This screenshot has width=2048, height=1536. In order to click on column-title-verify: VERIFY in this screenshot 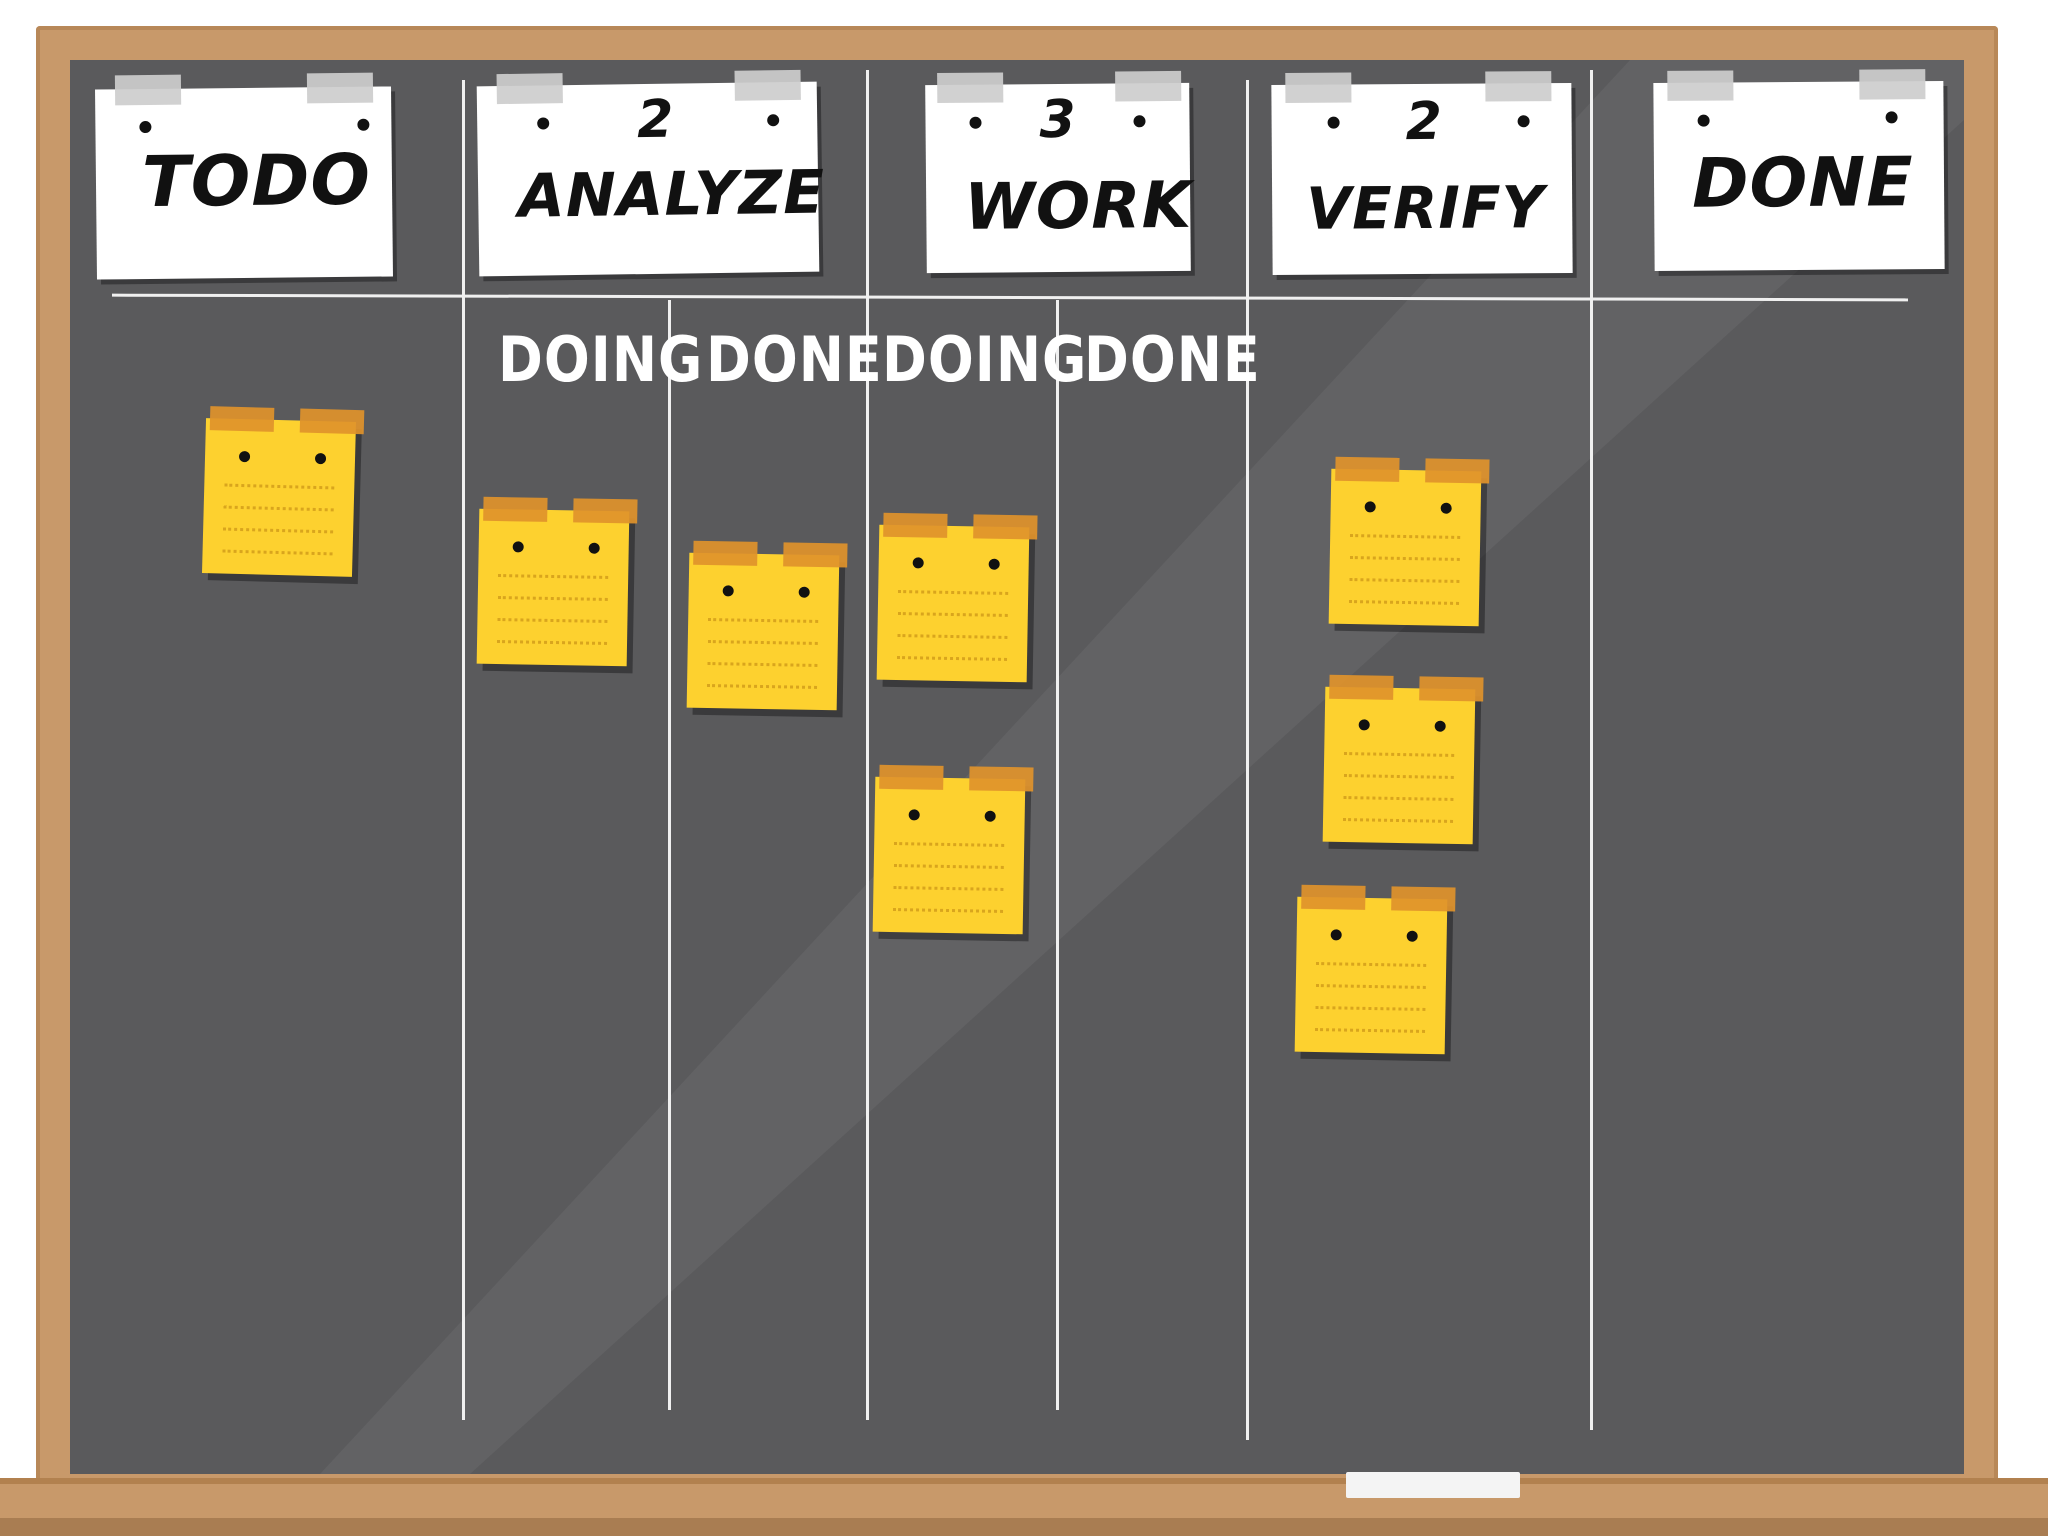, I will do `click(1425, 208)`.